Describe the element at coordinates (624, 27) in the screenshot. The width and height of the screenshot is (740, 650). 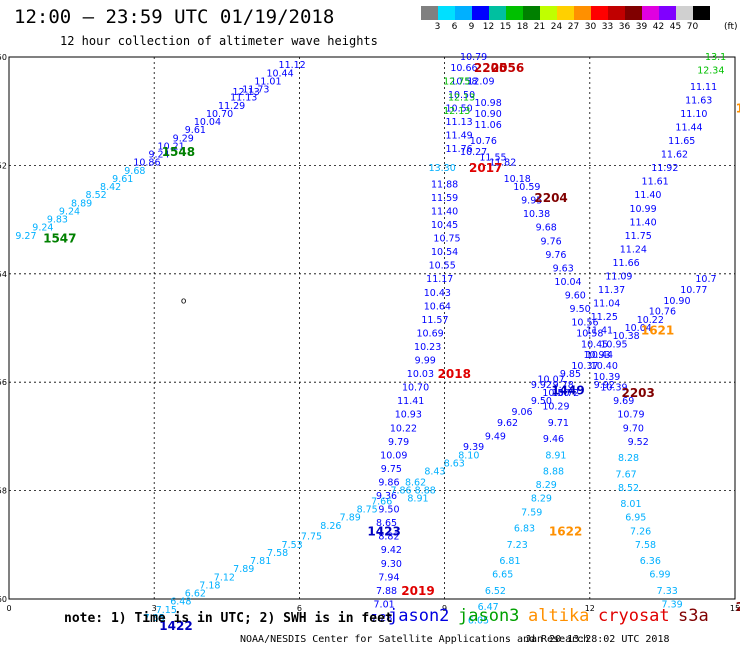
I see `legend-label: 36` at that location.